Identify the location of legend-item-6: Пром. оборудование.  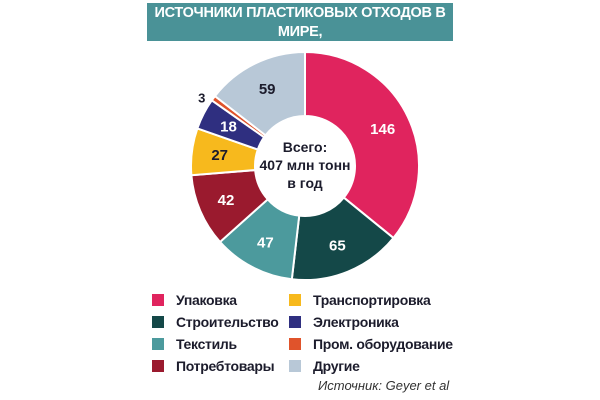
(374, 344).